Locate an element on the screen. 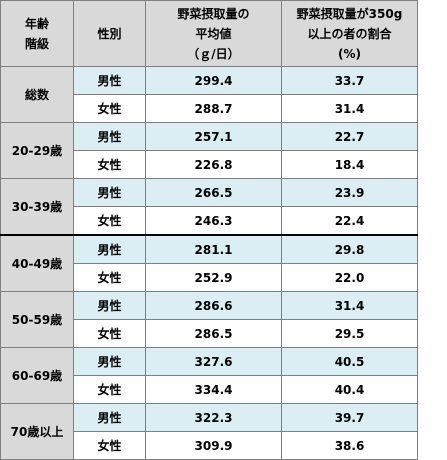  pct-value: 29.5 is located at coordinates (349, 333).